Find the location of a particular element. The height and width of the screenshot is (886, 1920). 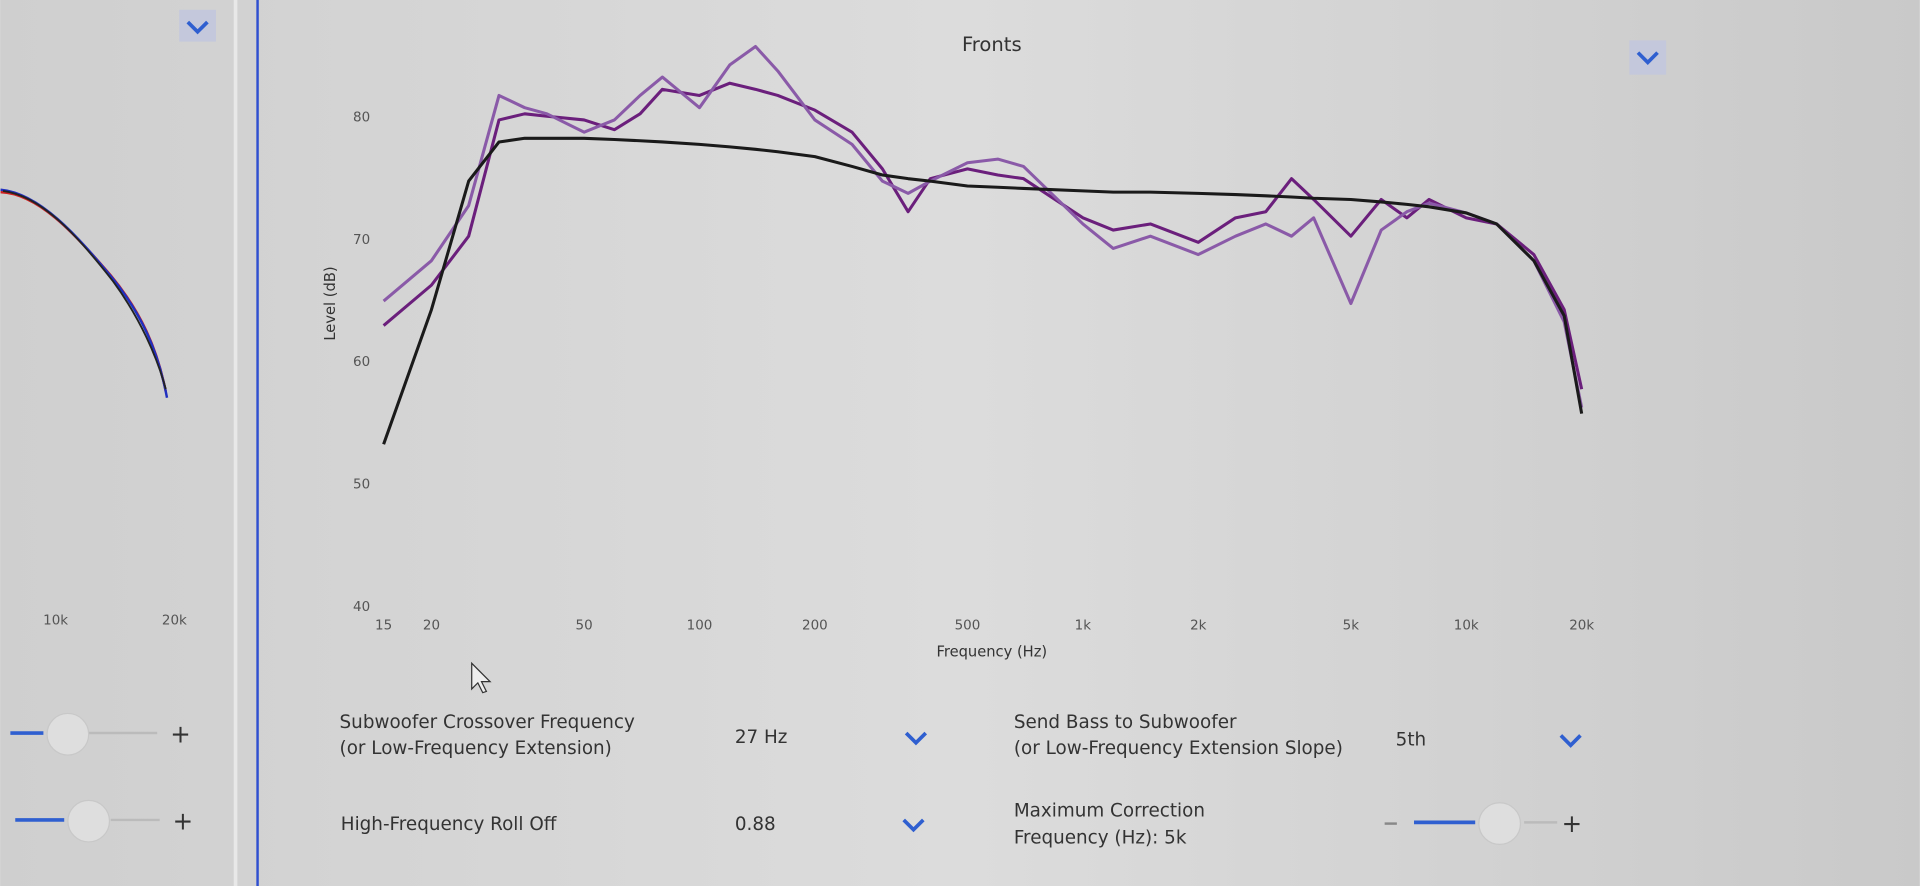

y-tick-label: 50 is located at coordinates (361, 485).